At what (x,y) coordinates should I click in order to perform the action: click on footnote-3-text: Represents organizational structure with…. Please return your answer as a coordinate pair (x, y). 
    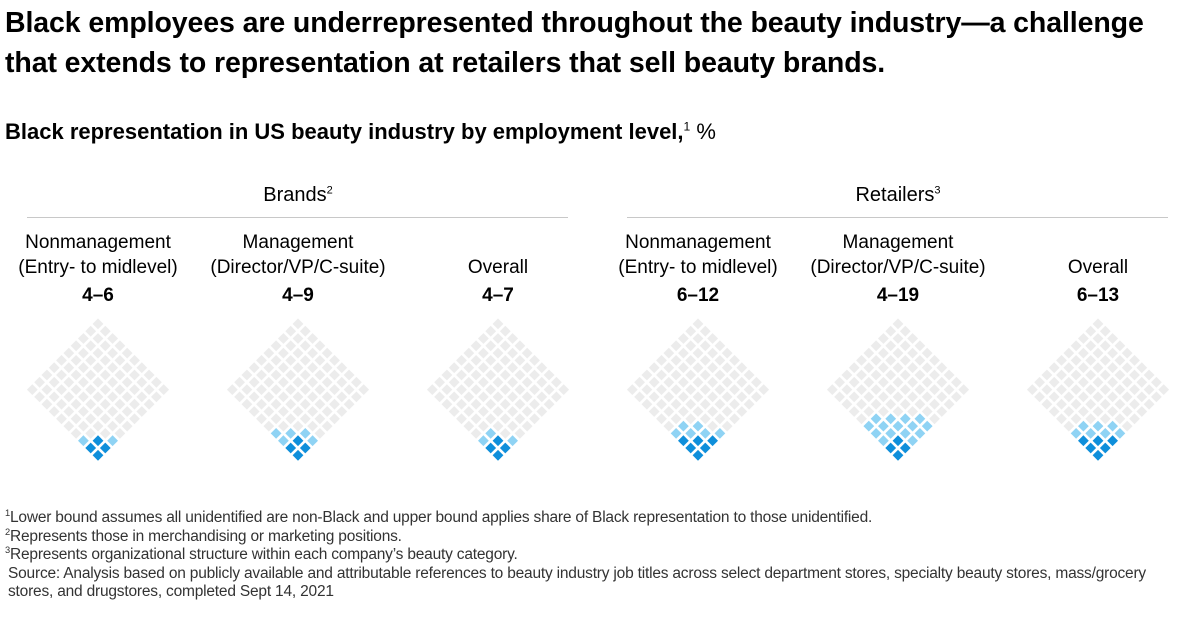
    Looking at the image, I should click on (263, 554).